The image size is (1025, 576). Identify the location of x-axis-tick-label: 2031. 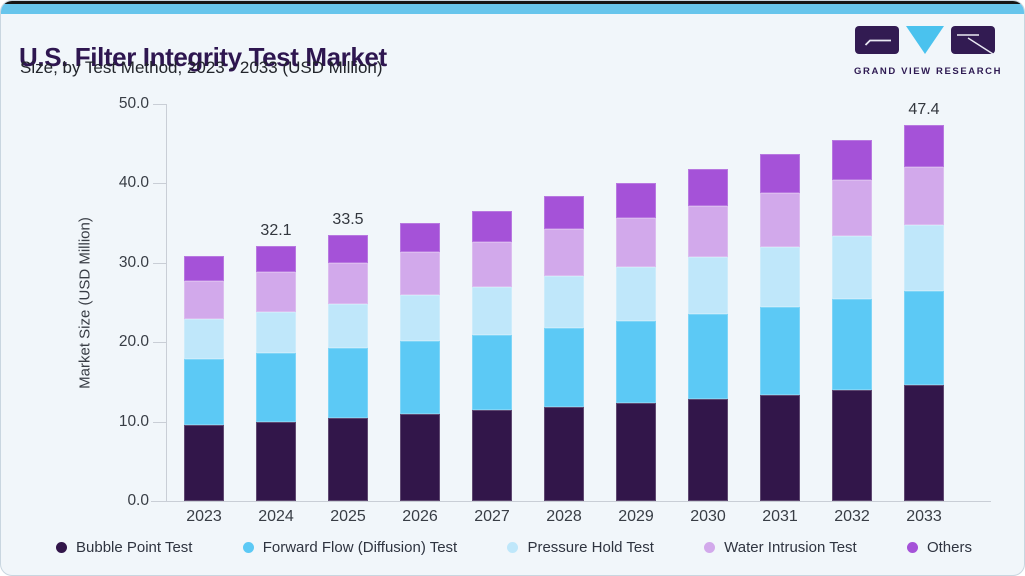
(780, 516).